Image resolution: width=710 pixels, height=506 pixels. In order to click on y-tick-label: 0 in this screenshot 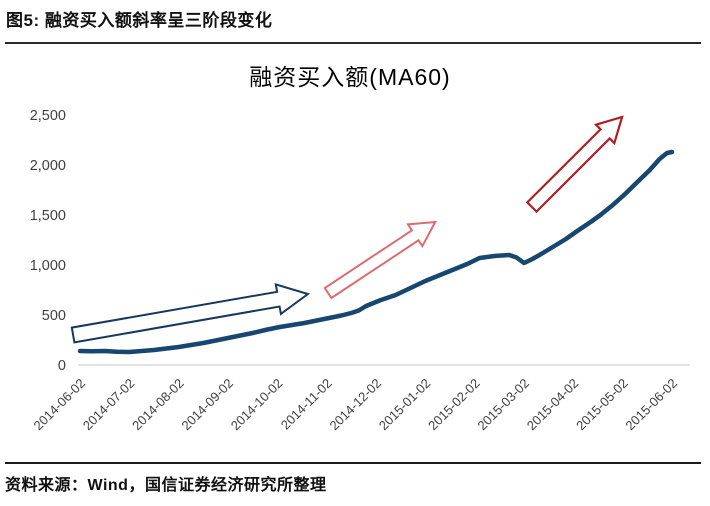, I will do `click(62, 366)`.